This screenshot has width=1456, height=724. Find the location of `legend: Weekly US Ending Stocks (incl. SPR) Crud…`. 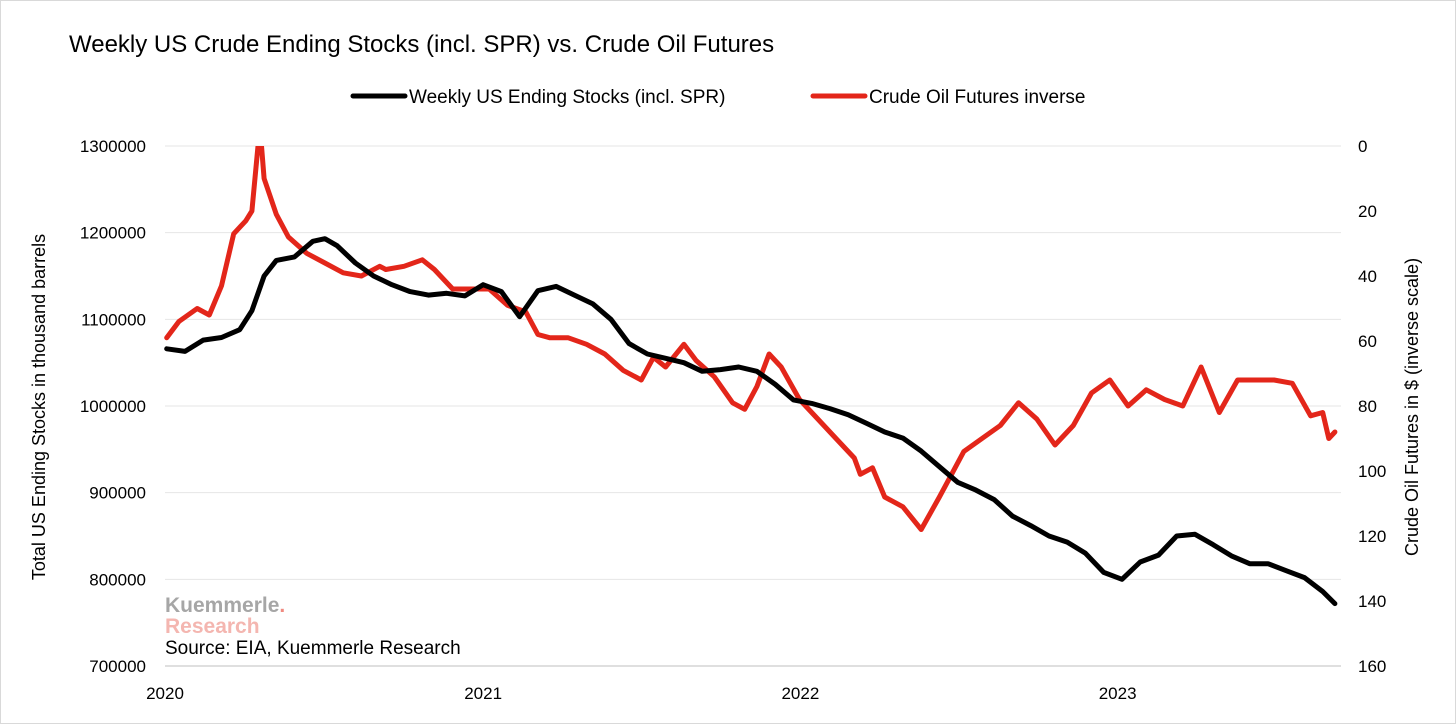

legend: Weekly US Ending Stocks (incl. SPR) Crud… is located at coordinates (717, 97).